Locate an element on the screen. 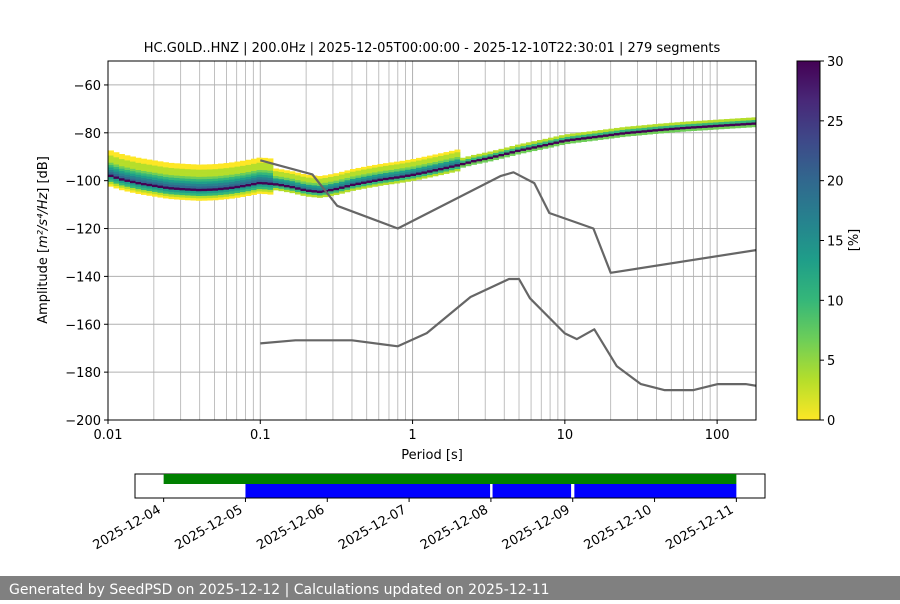 The width and height of the screenshot is (900, 604). colorbar-label: [%] is located at coordinates (854, 240).